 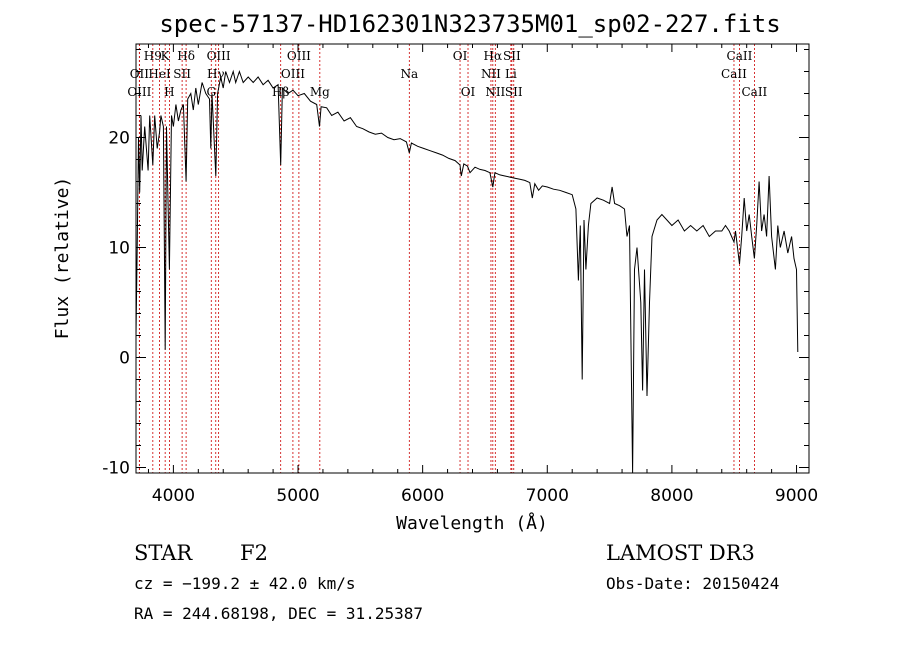 I want to click on obs-date: Obs-Date: 20150424, so click(x=692, y=583).